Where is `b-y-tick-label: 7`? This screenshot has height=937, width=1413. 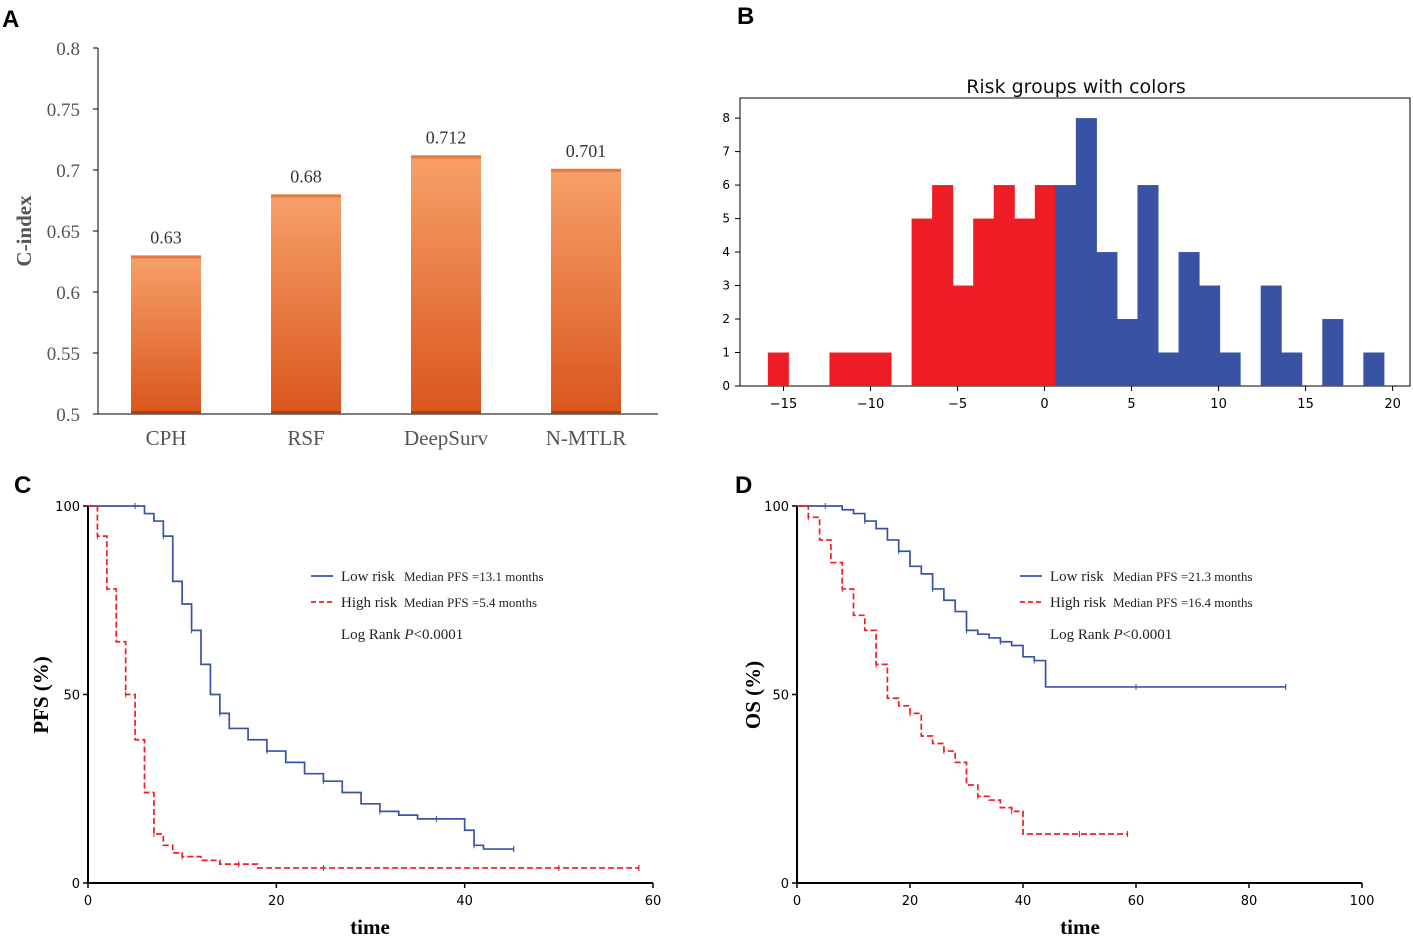
b-y-tick-label: 7 is located at coordinates (726, 152).